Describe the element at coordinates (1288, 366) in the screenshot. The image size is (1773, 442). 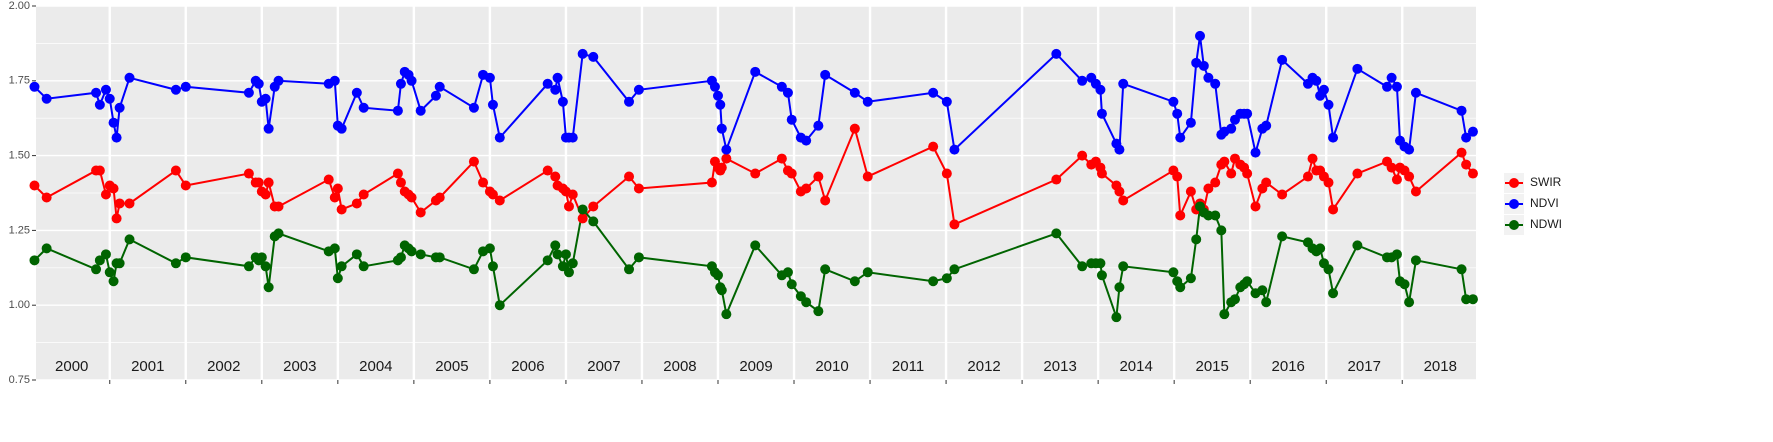
I see `x-tick-label: 2016` at that location.